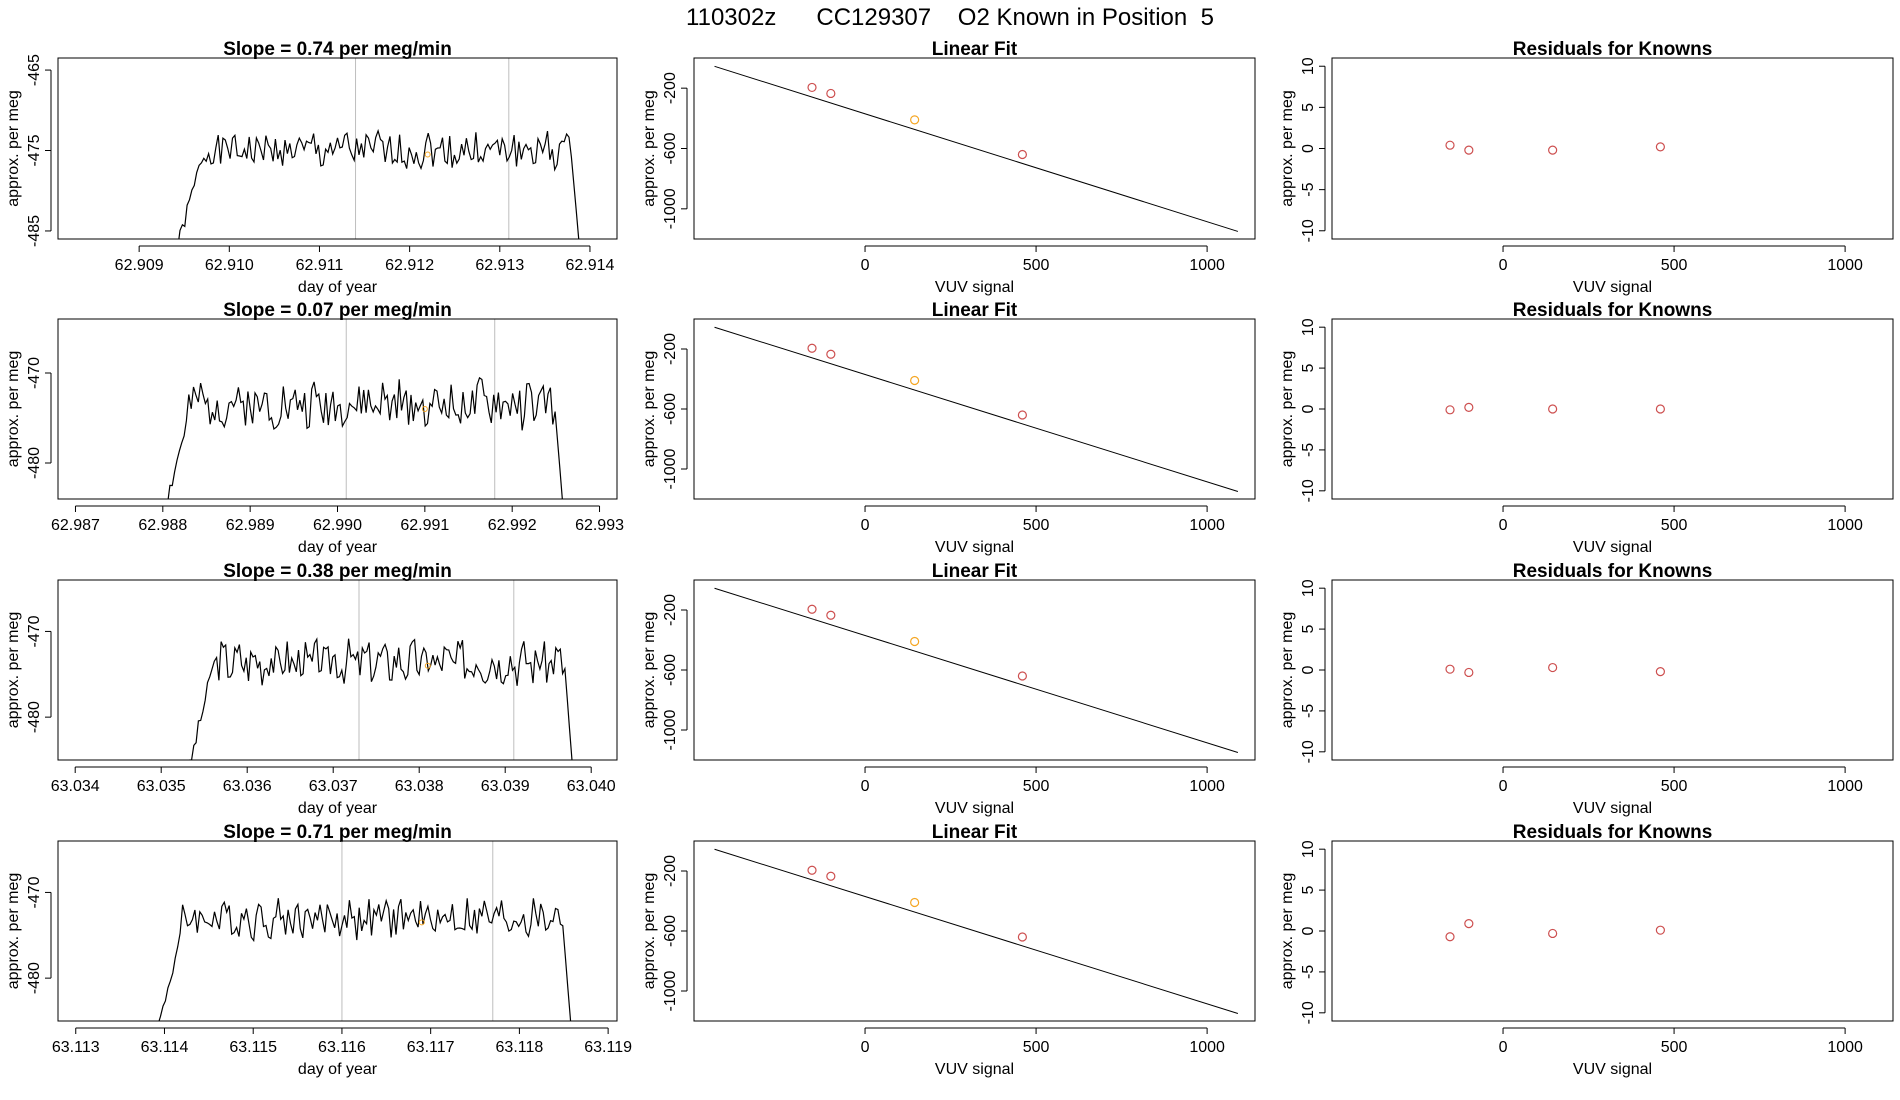  What do you see at coordinates (409, 265) in the screenshot?
I see `x-tick-label: 62.912` at bounding box center [409, 265].